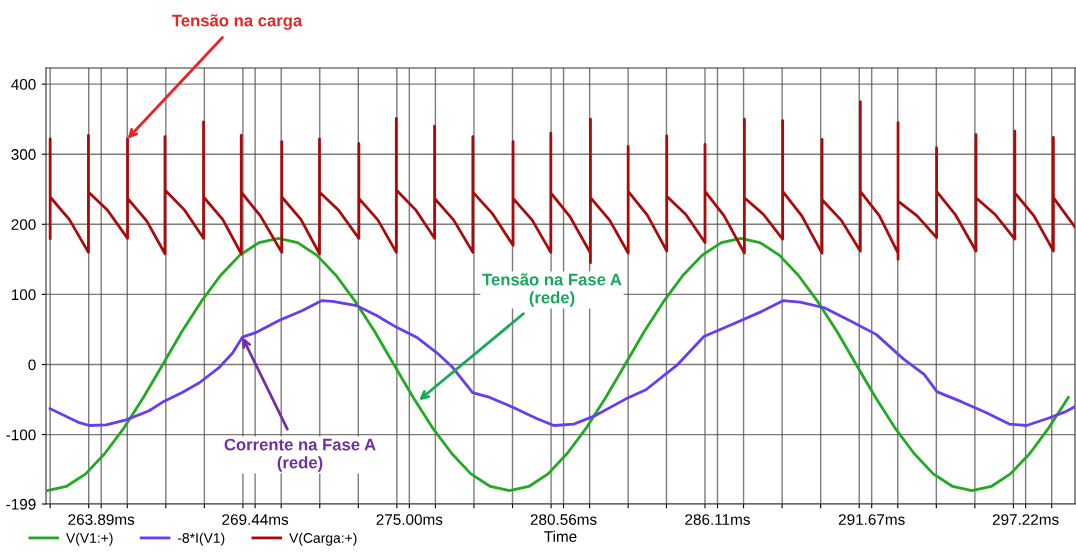 This screenshot has width=1076, height=554. What do you see at coordinates (323, 539) in the screenshot?
I see `legend-label: V(Carga:+)` at bounding box center [323, 539].